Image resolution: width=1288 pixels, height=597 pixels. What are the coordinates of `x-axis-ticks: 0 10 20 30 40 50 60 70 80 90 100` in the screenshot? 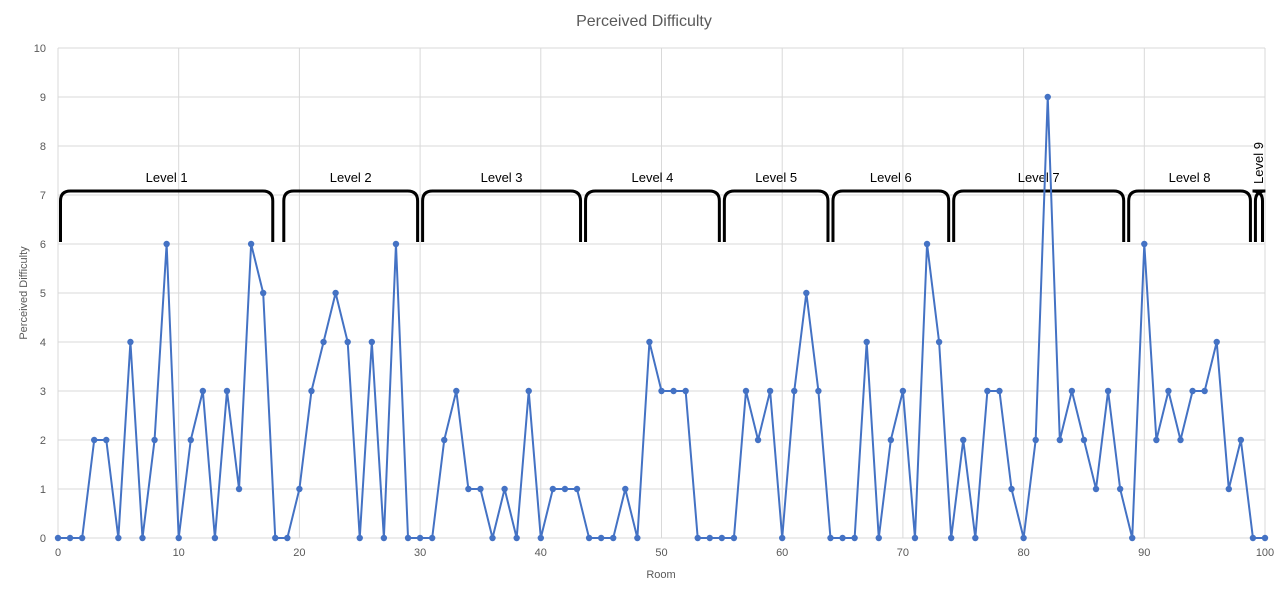 It's located at (664, 553).